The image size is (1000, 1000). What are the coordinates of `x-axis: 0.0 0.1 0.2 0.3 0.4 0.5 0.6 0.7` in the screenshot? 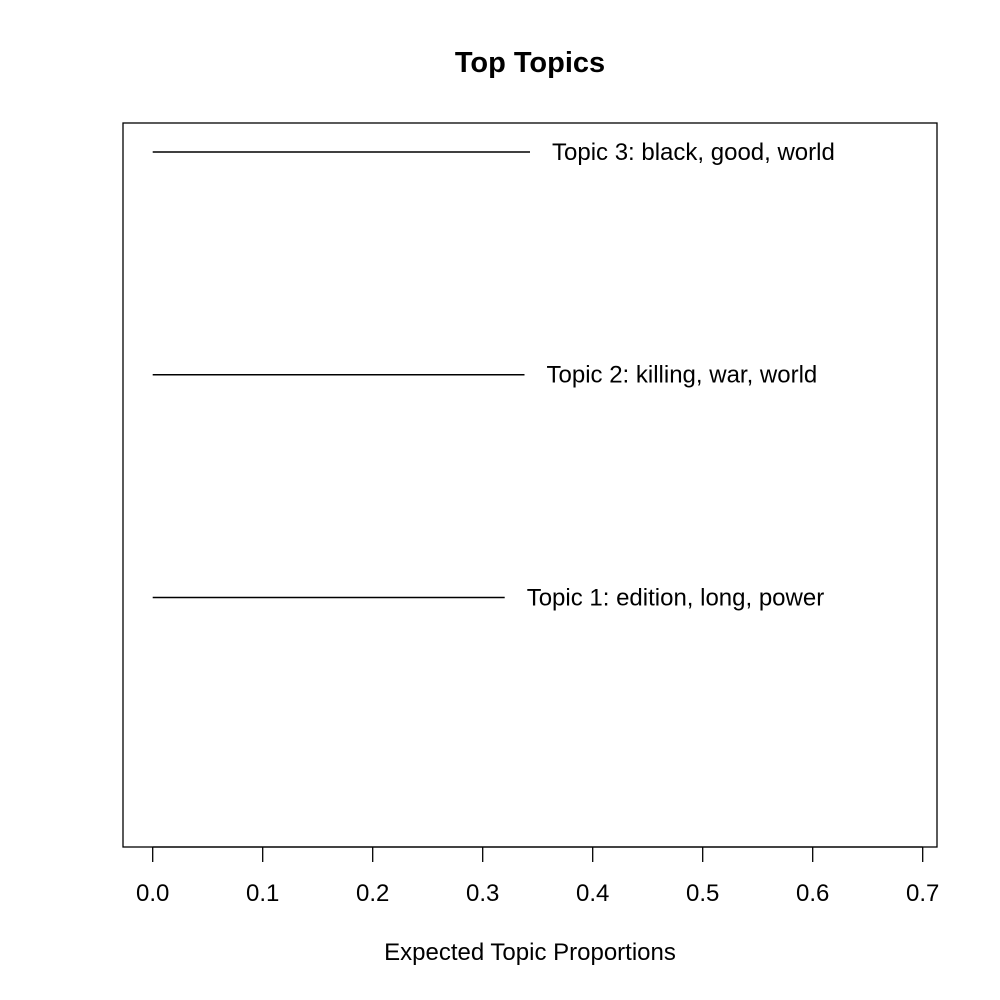 It's located at (537, 876).